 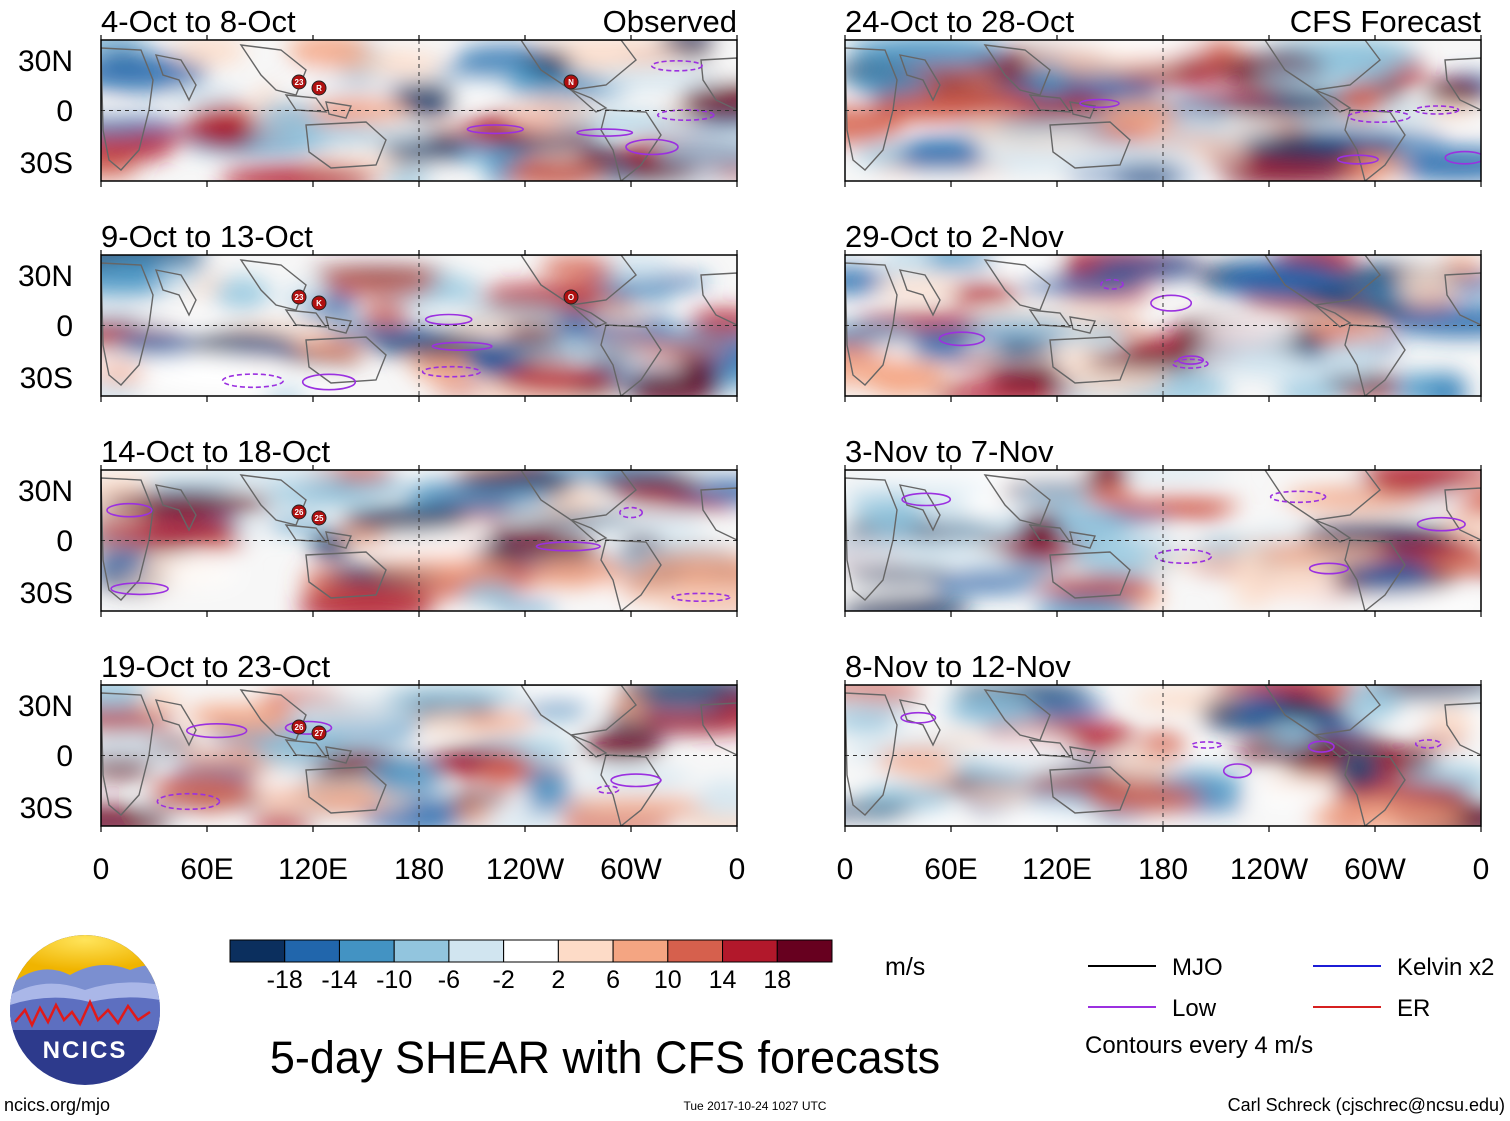 What do you see at coordinates (723, 980) in the screenshot?
I see `colorbar-tick-label: 14` at bounding box center [723, 980].